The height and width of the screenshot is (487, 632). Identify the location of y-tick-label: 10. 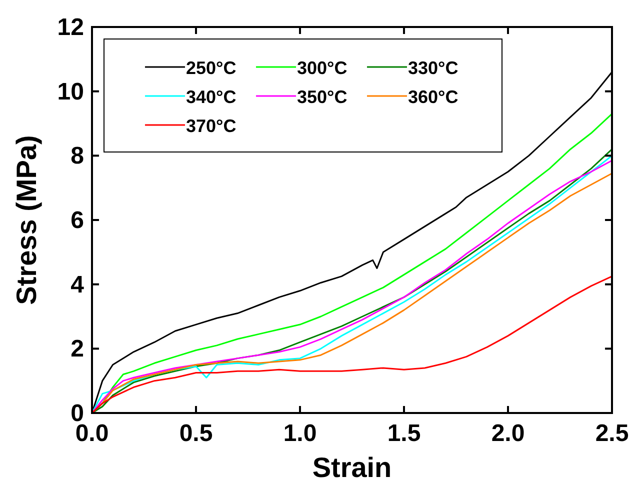
(70, 92).